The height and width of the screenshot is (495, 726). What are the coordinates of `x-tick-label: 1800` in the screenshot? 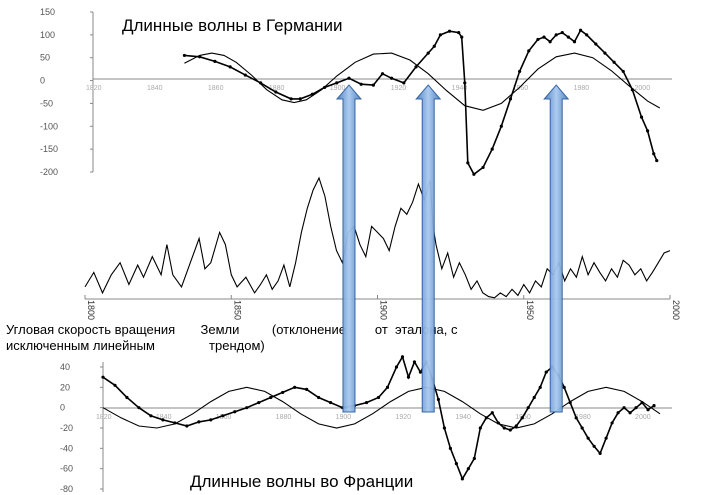 It's located at (91, 310).